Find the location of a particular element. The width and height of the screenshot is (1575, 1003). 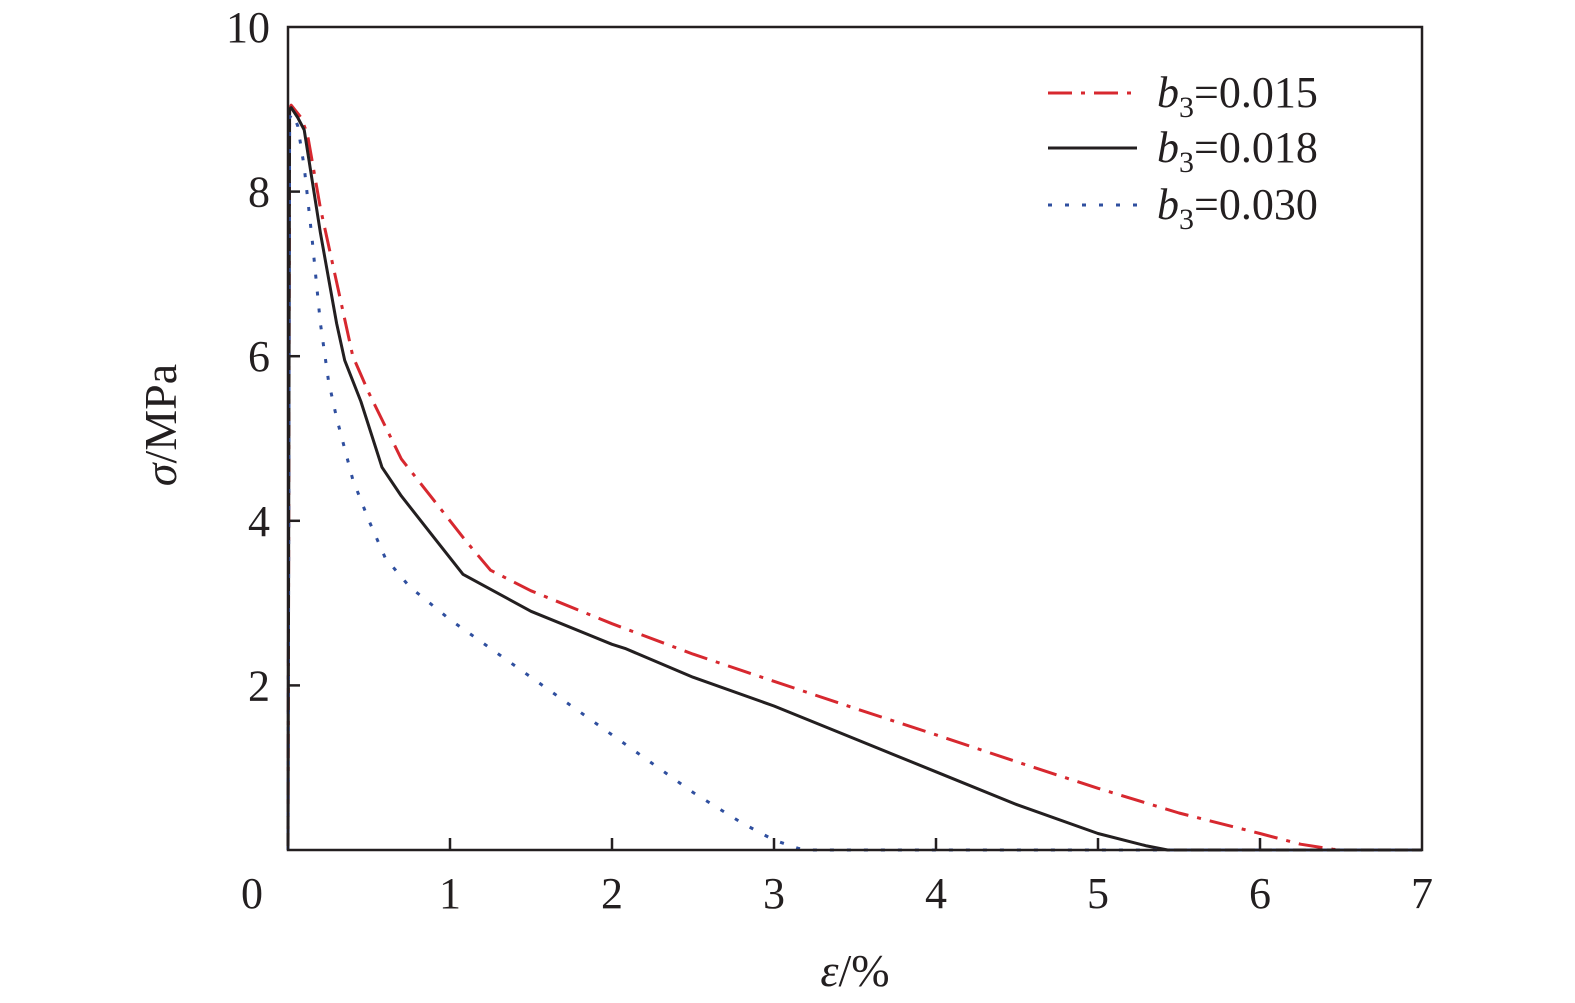

x-tick-label: 2 is located at coordinates (612, 893).